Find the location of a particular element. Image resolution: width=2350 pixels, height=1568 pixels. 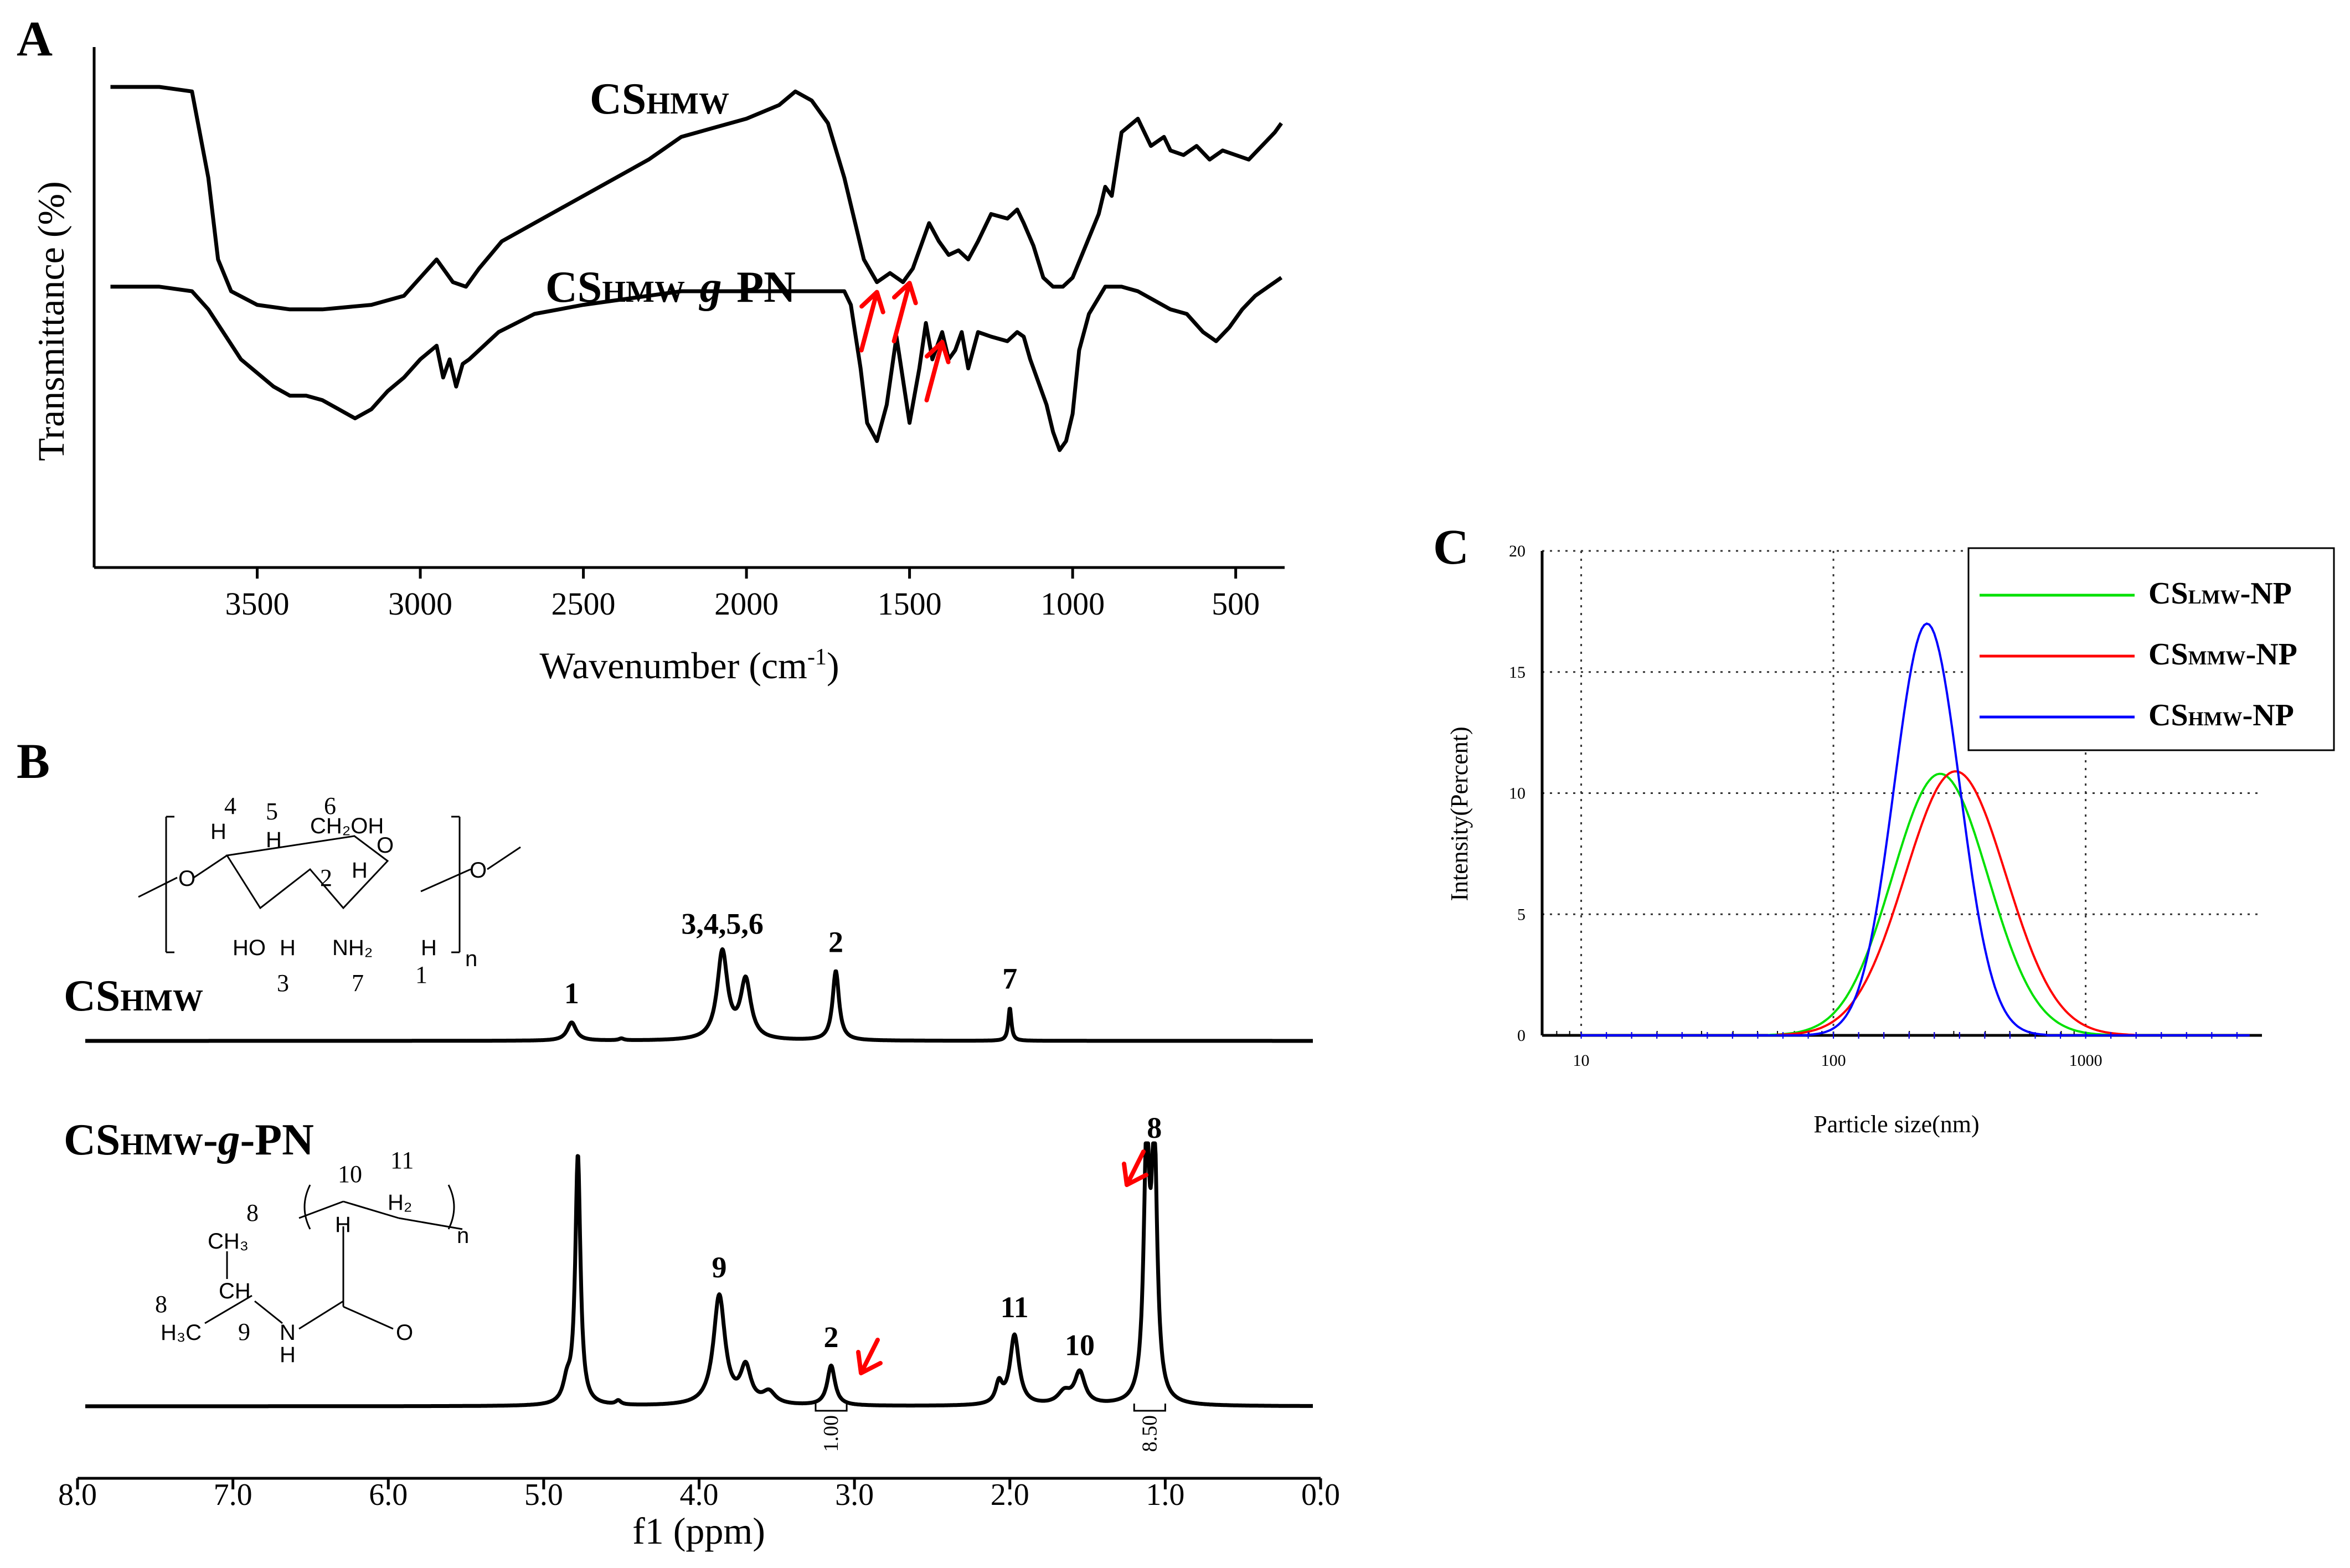

nmr-label-graft-g: g is located at coordinates (229, 1140).